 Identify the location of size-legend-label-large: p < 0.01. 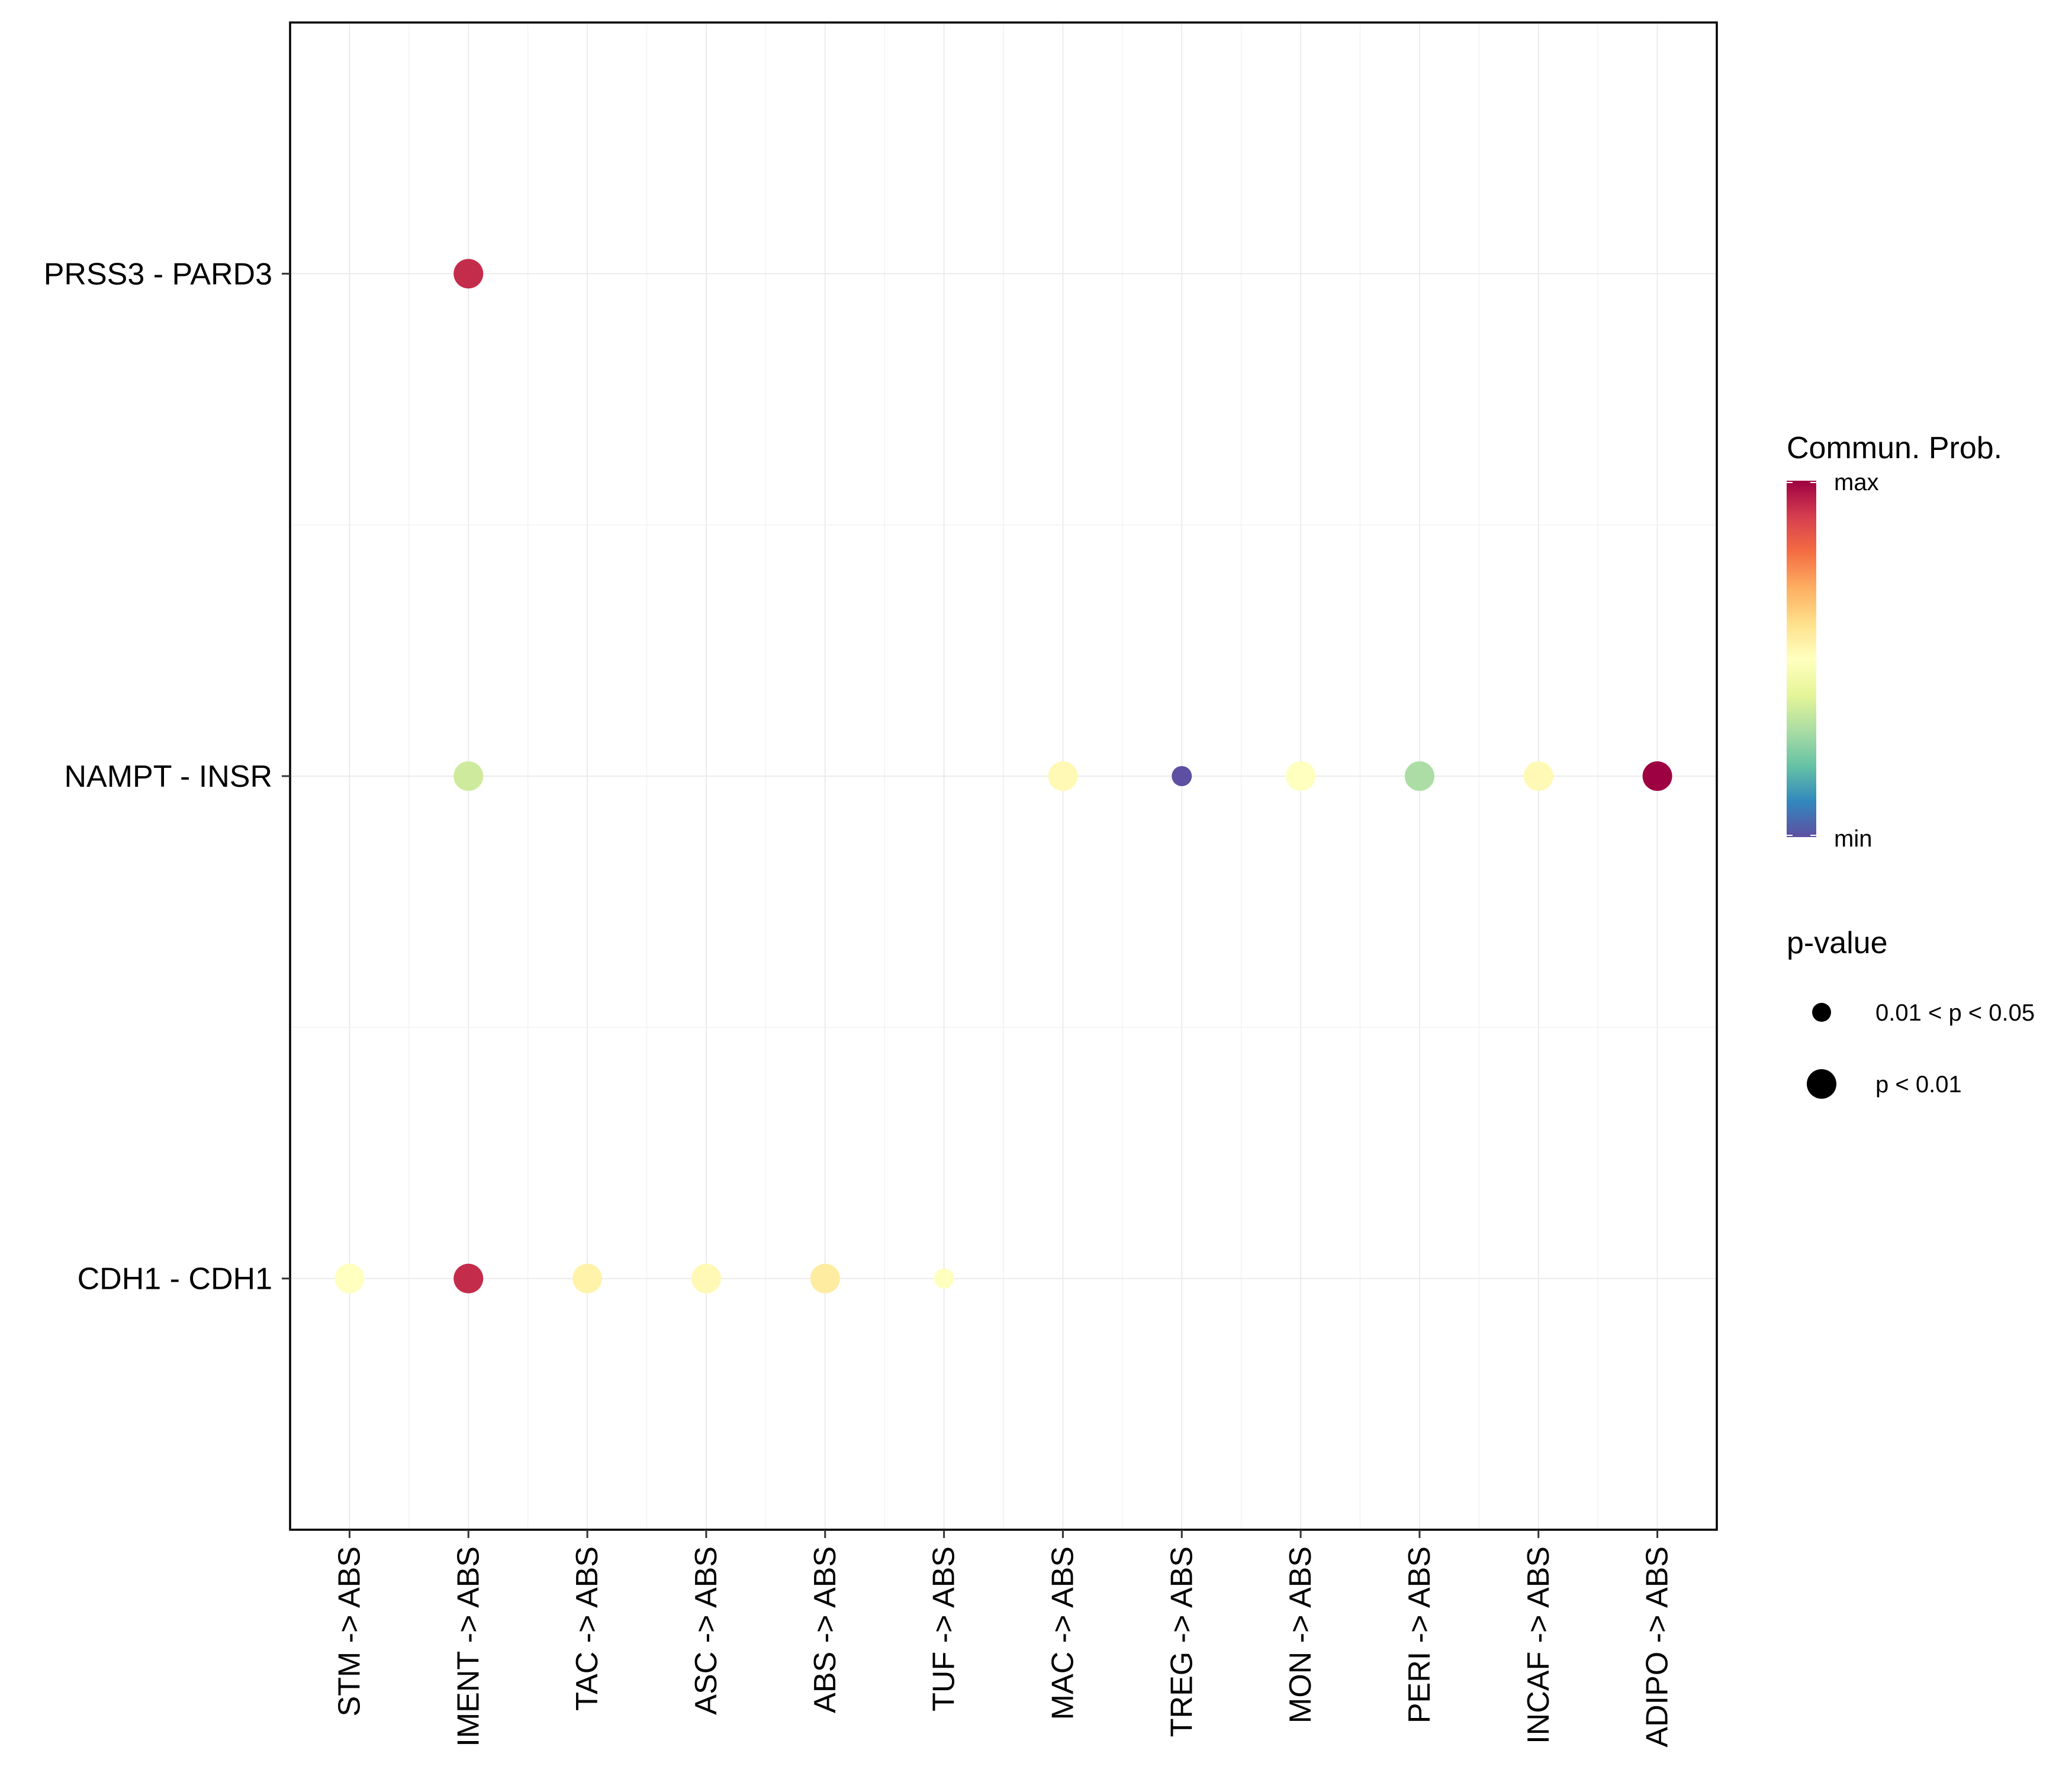
(1918, 1085).